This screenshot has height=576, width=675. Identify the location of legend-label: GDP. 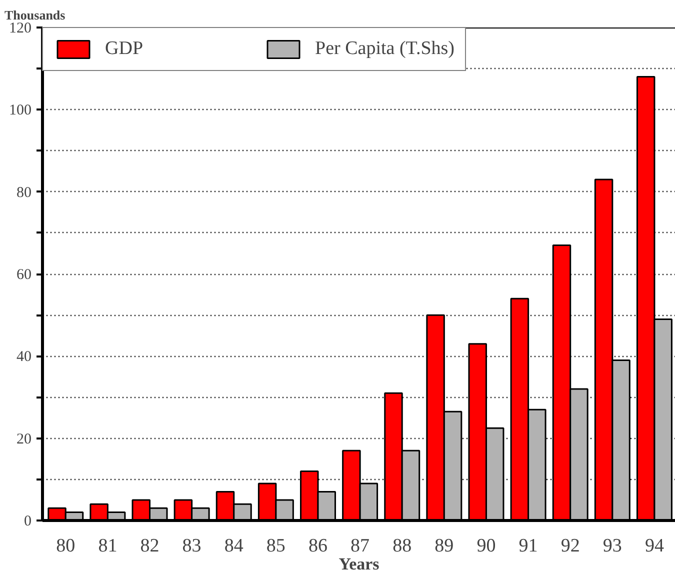
(124, 49).